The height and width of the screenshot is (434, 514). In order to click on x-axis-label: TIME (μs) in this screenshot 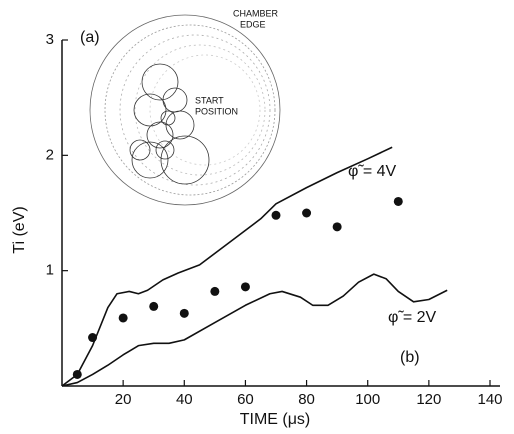, I will do `click(275, 419)`.